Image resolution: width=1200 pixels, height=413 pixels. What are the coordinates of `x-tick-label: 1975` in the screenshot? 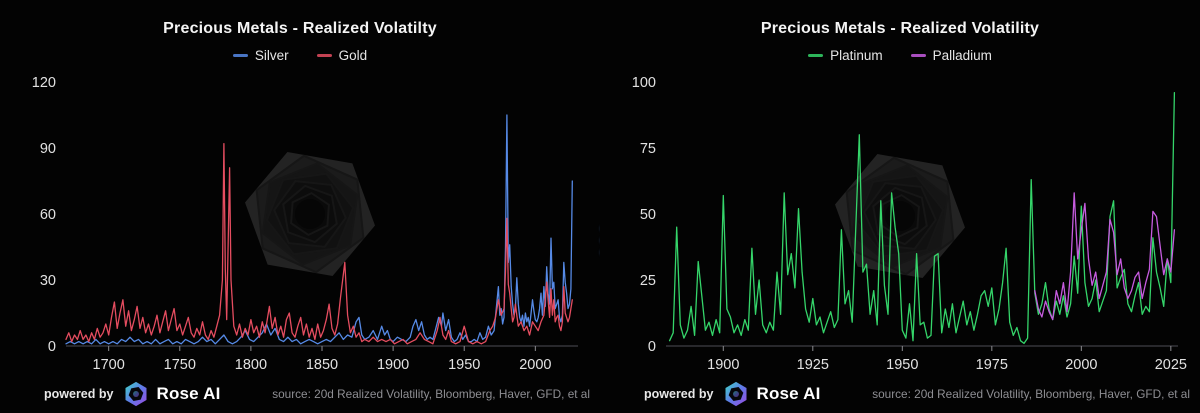 It's located at (992, 365).